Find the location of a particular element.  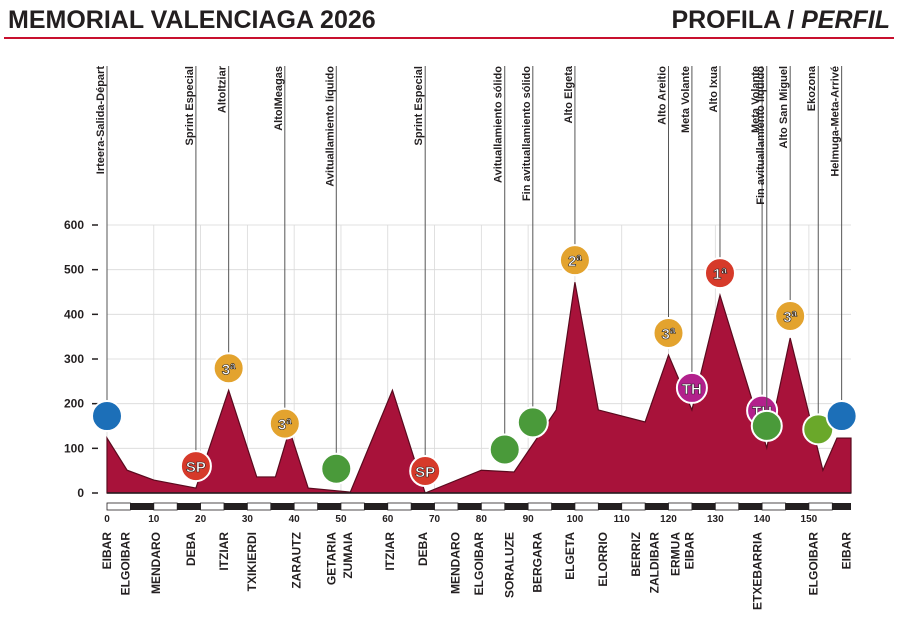

poi-label: Irteera-Salida-Départ is located at coordinates (101, 120).